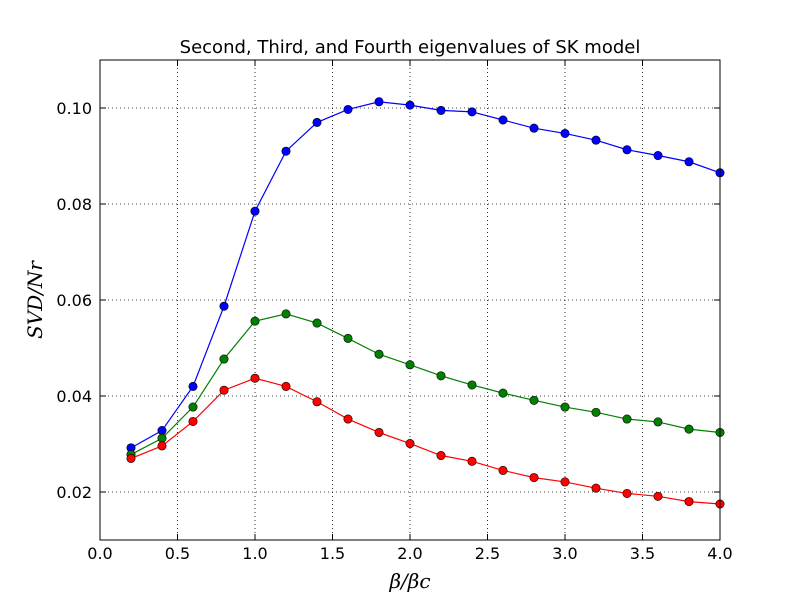 This screenshot has height=600, width=800. Describe the element at coordinates (74, 492) in the screenshot. I see `y-tick-label: 0.02` at that location.